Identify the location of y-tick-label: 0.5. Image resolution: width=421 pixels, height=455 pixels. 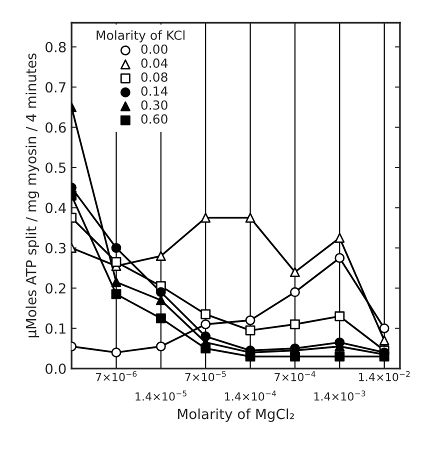
(56, 167).